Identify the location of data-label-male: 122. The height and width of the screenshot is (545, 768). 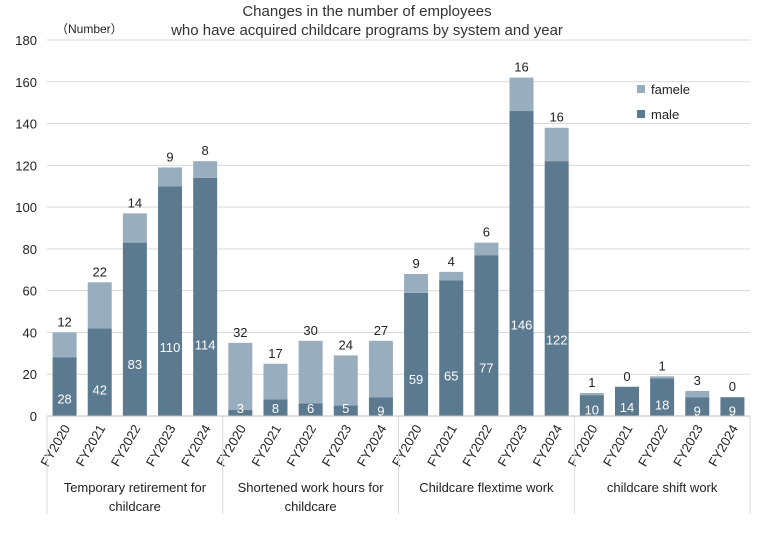
(557, 340).